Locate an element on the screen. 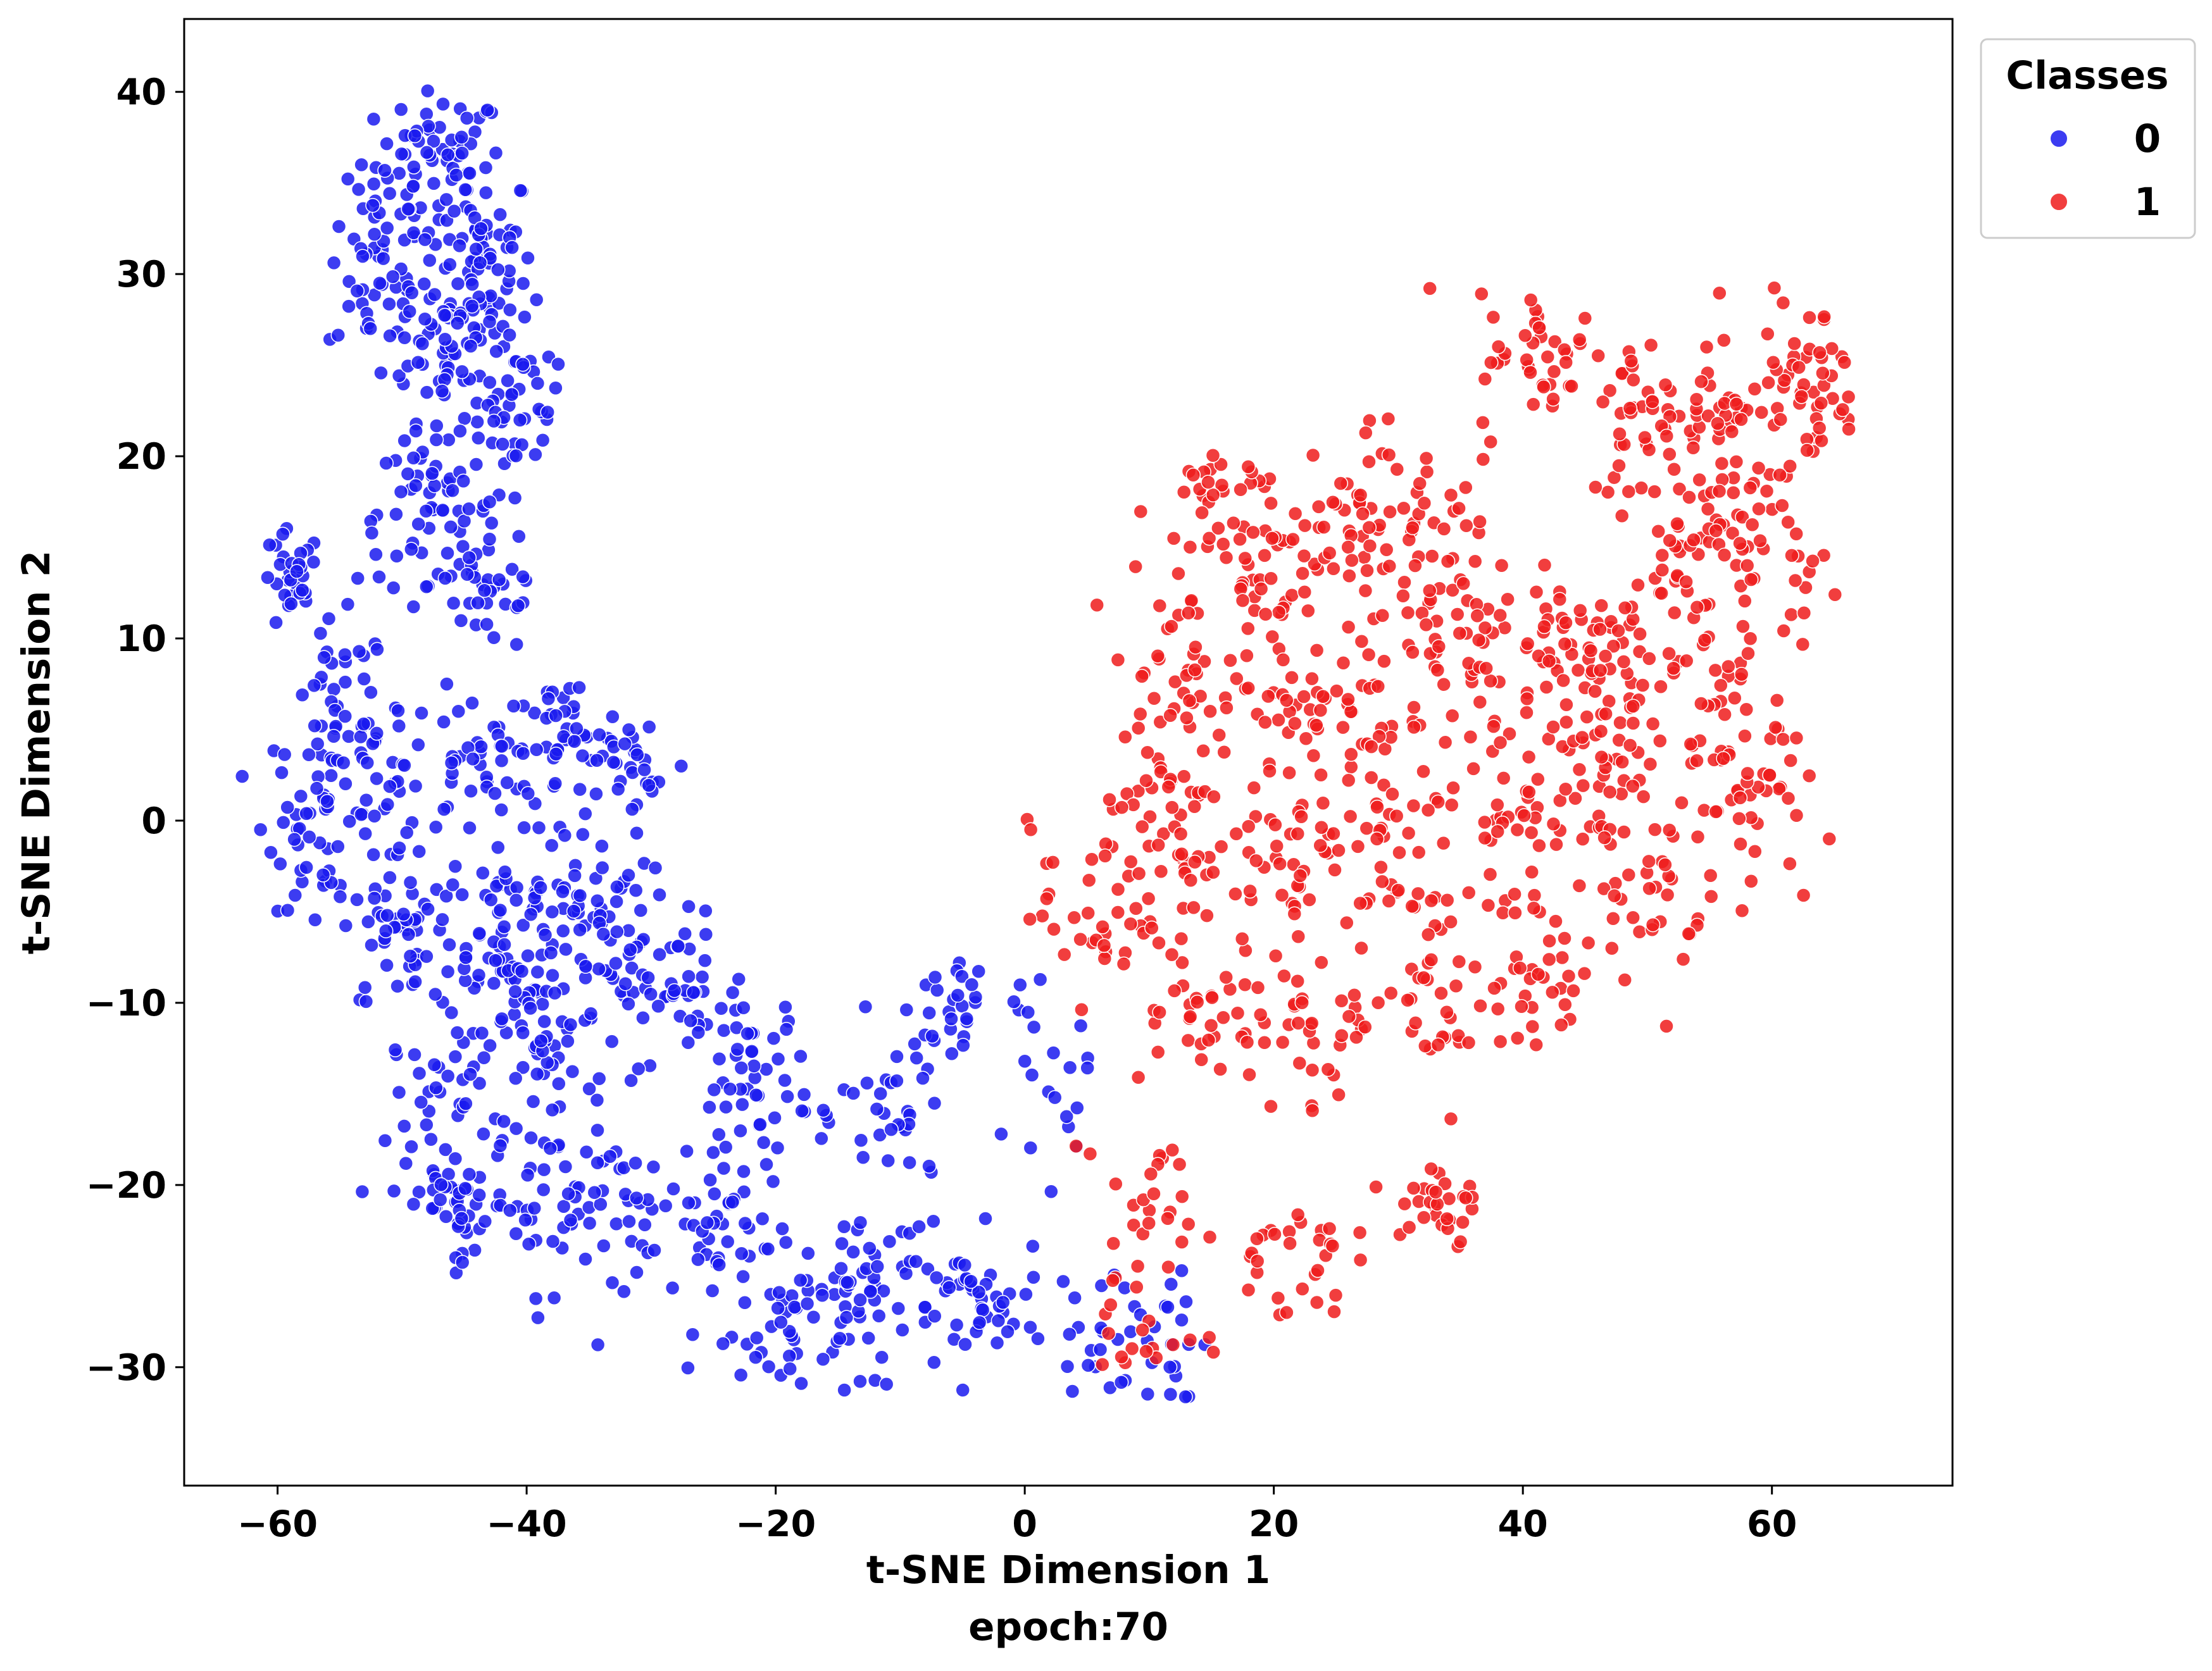 This screenshot has width=2212, height=1671. x-tick-label: 60 is located at coordinates (1772, 1524).